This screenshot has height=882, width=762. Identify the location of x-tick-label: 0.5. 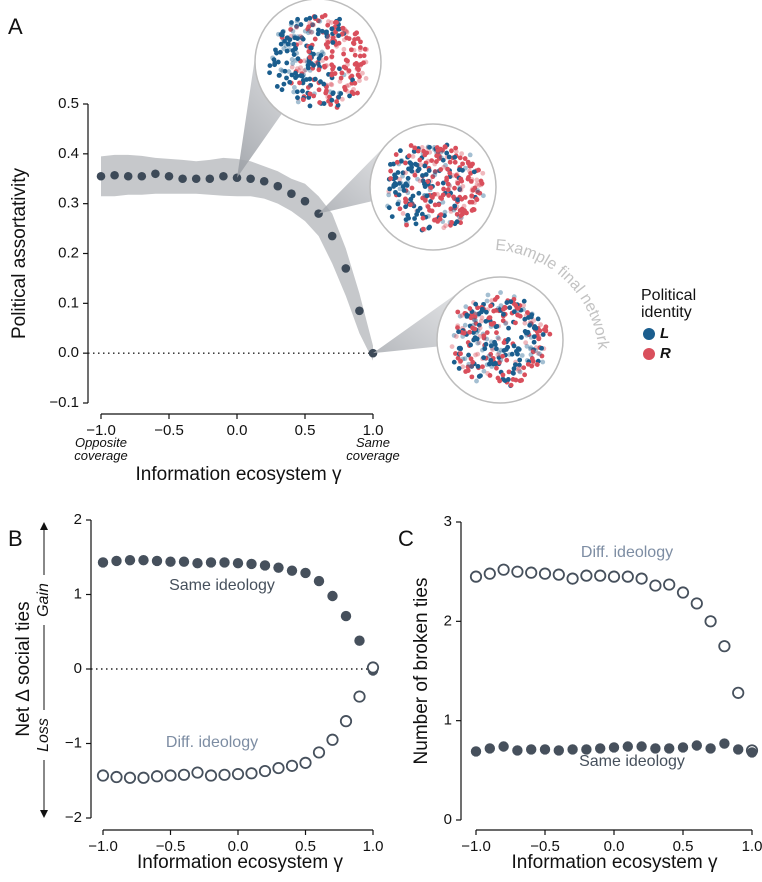
(305, 430).